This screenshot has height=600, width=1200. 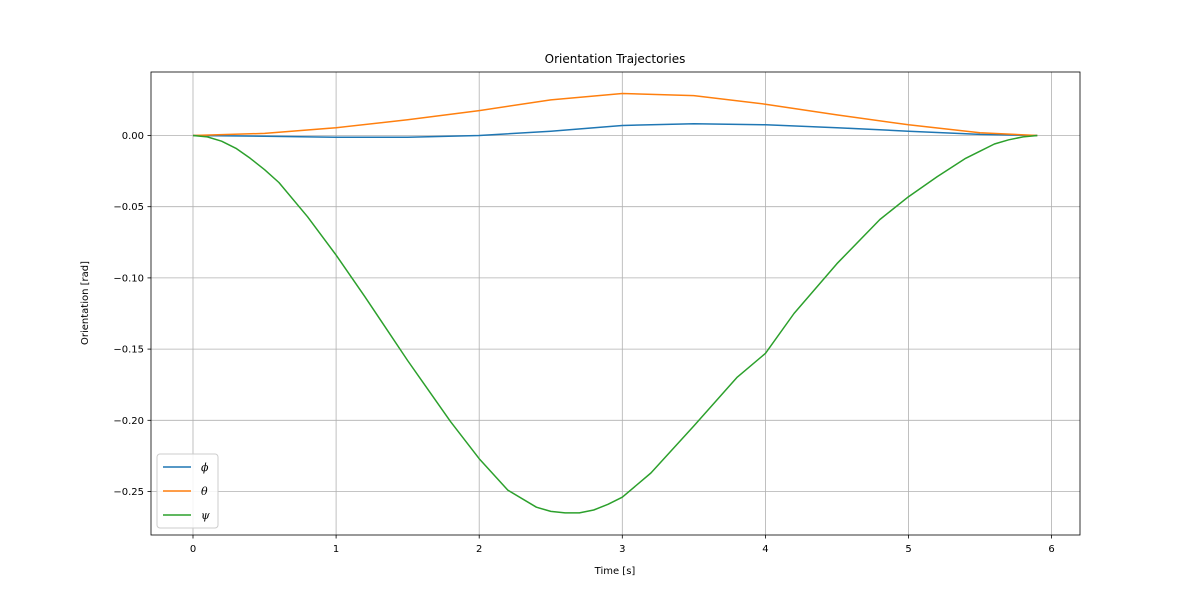 I want to click on chart-title: Orientation Trajectories, so click(x=615, y=59).